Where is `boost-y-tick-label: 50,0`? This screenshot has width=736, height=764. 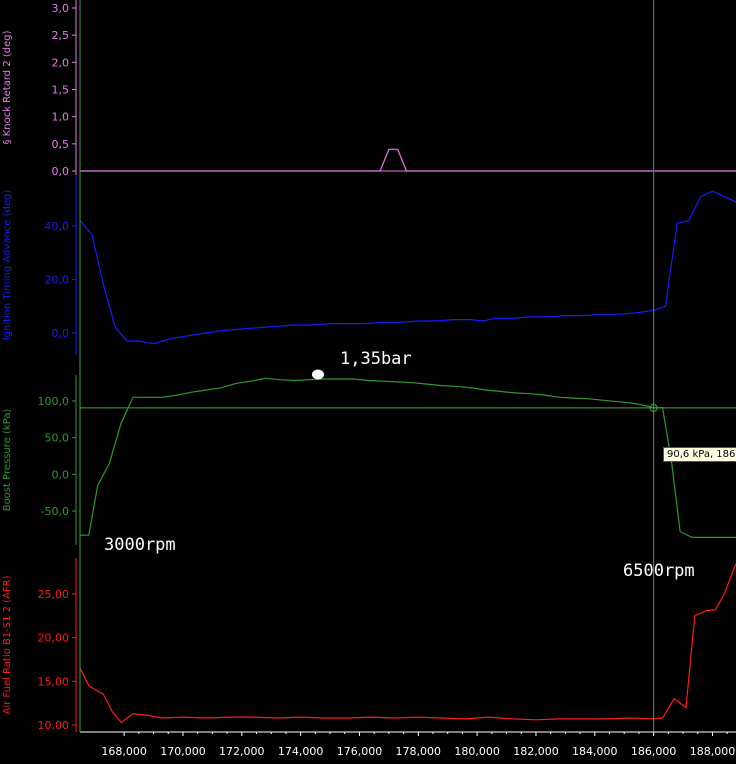
boost-y-tick-label: 50,0 is located at coordinates (57, 438).